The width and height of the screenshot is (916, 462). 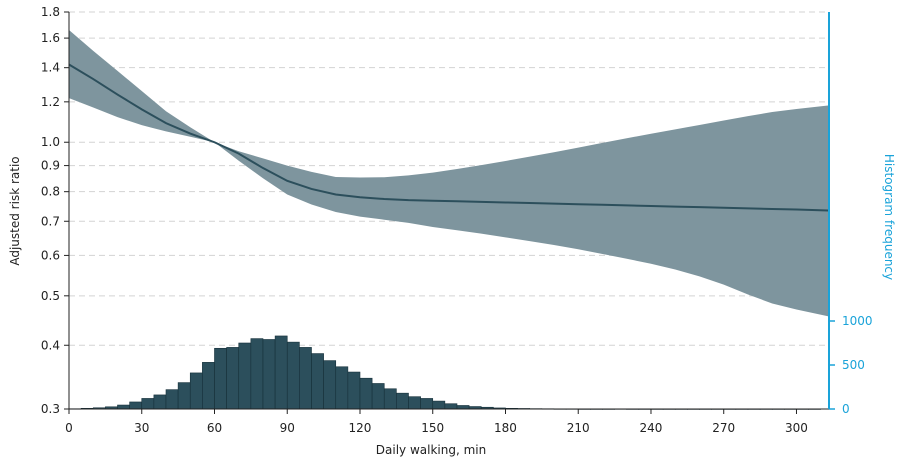 What do you see at coordinates (857, 321) in the screenshot?
I see `right-tick-label: 1000` at bounding box center [857, 321].